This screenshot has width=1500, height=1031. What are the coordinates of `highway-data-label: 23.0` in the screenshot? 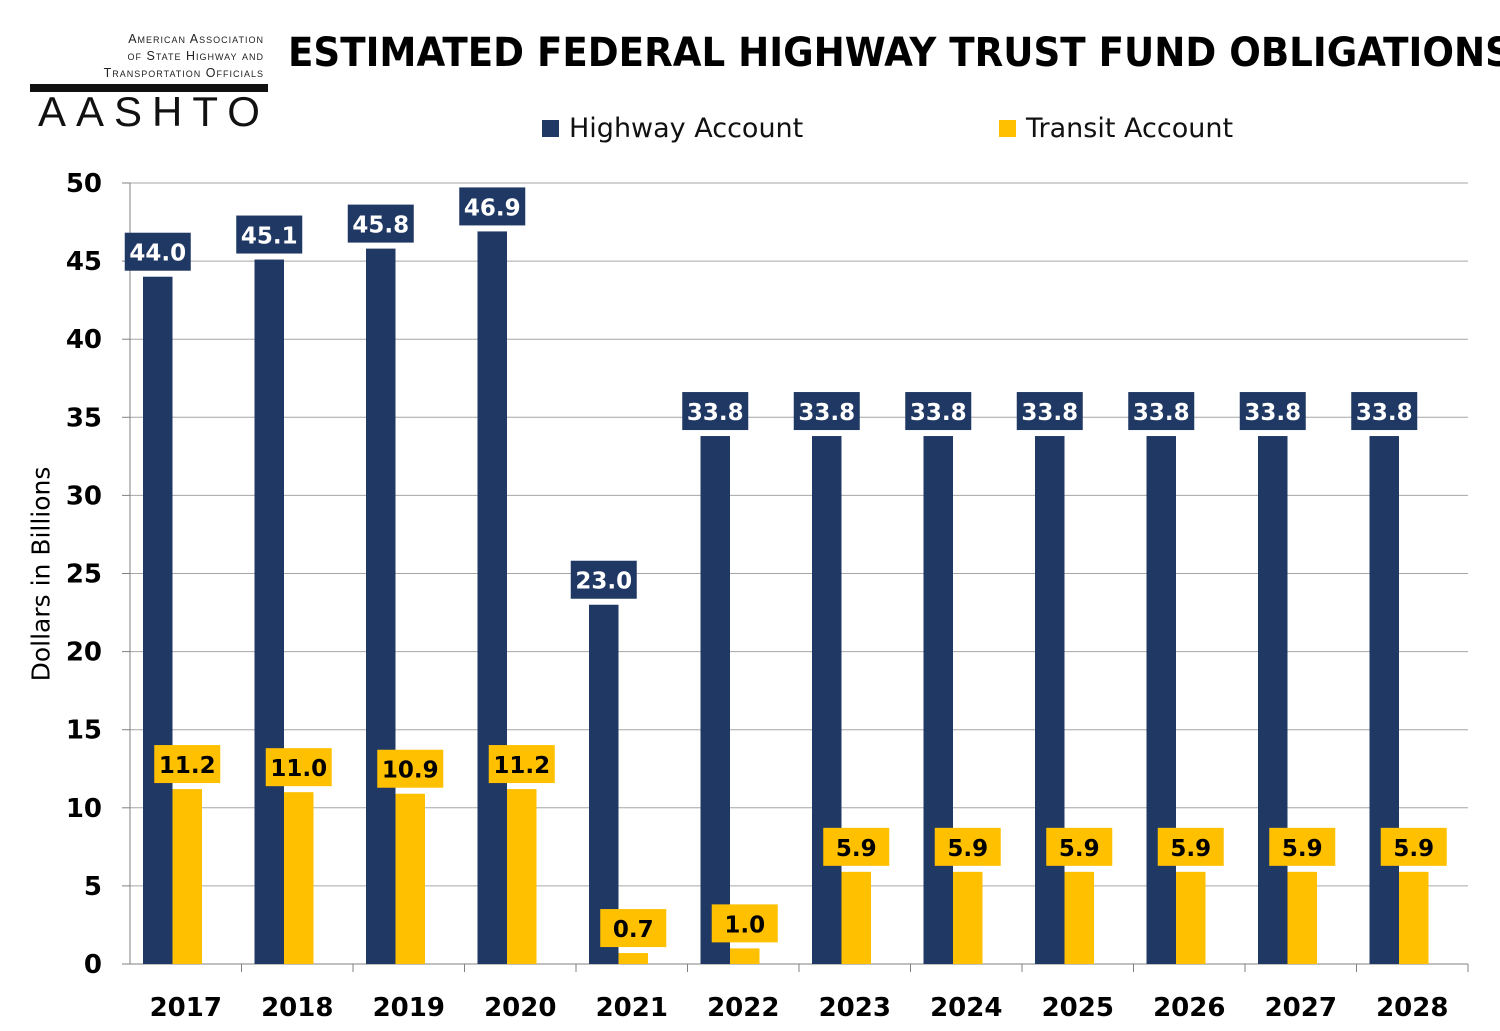 It's located at (603, 582).